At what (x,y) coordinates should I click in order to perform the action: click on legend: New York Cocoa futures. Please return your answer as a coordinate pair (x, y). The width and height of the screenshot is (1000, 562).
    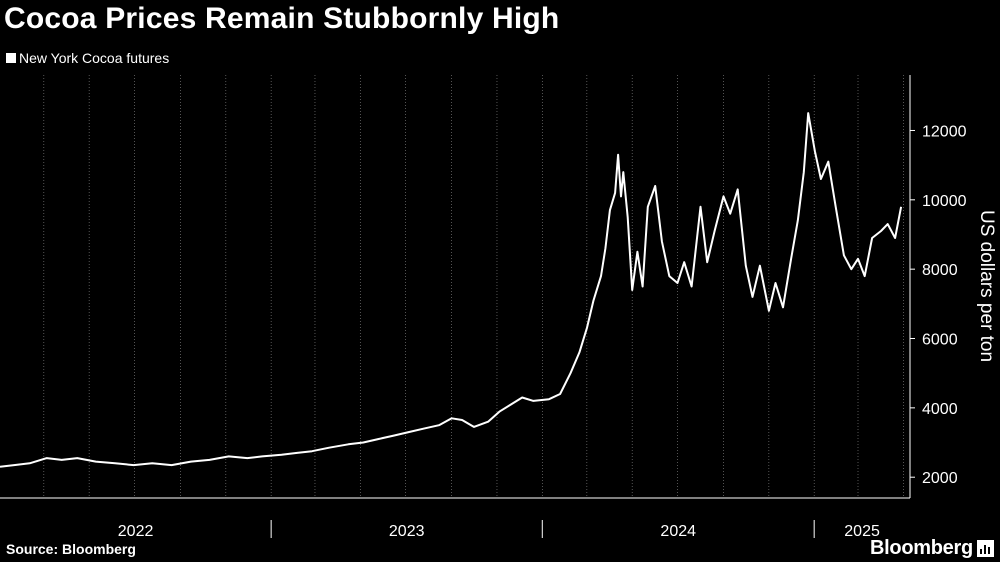
    Looking at the image, I should click on (87, 58).